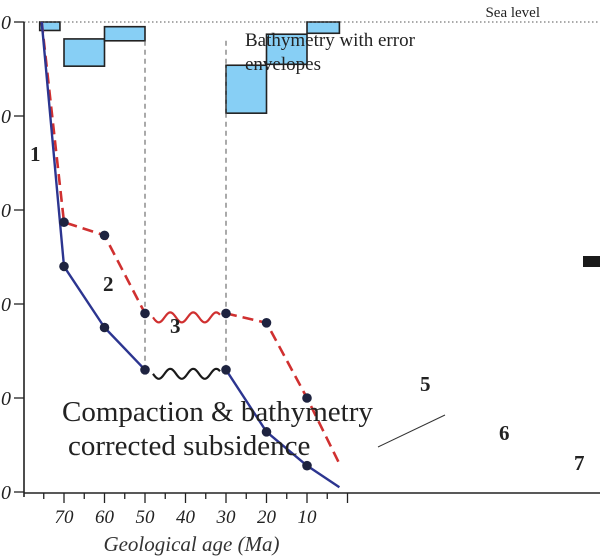 The height and width of the screenshot is (556, 600). What do you see at coordinates (186, 317) in the screenshot?
I see `series-0-hiatus-wave` at bounding box center [186, 317].